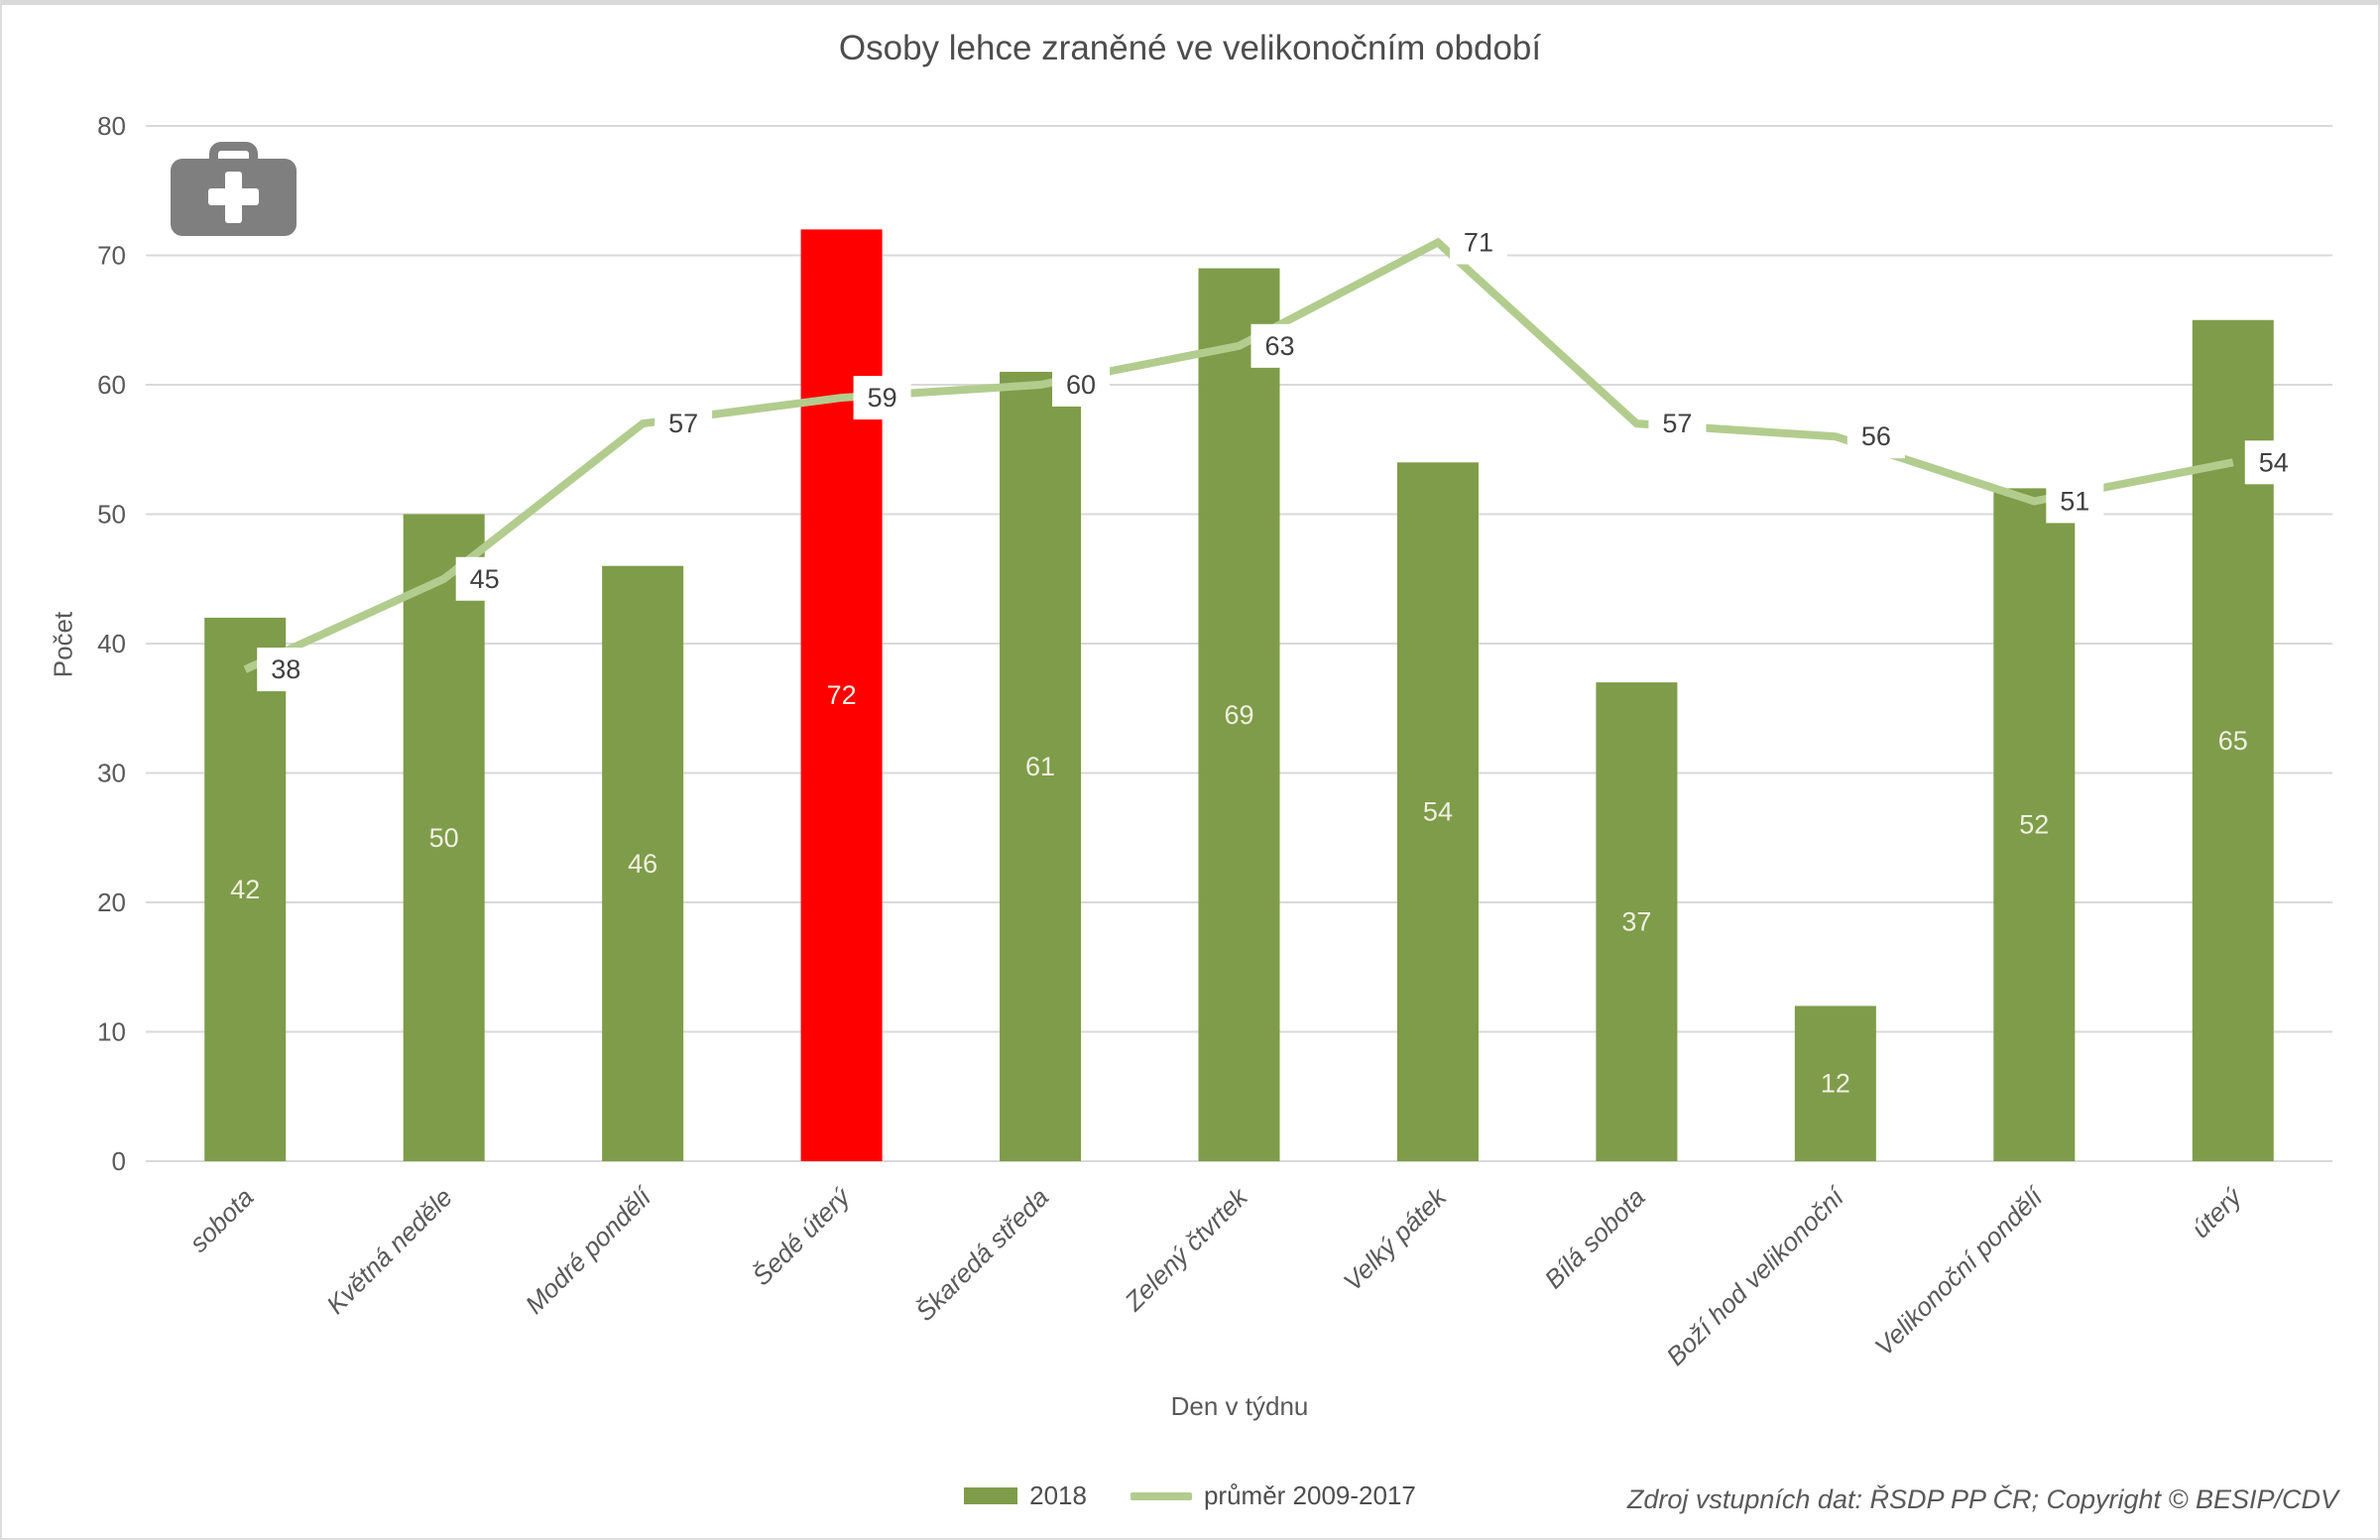 This screenshot has width=2380, height=1540. I want to click on line-value-label: 71, so click(1478, 242).